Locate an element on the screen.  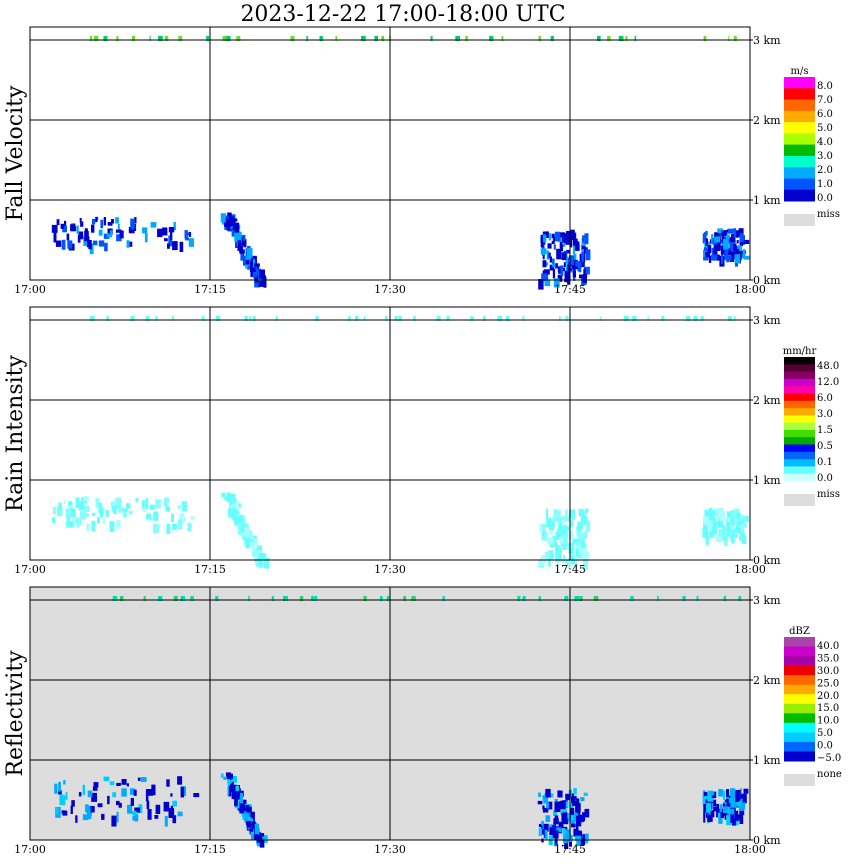
legend-label: 25.0 is located at coordinates (828, 683).